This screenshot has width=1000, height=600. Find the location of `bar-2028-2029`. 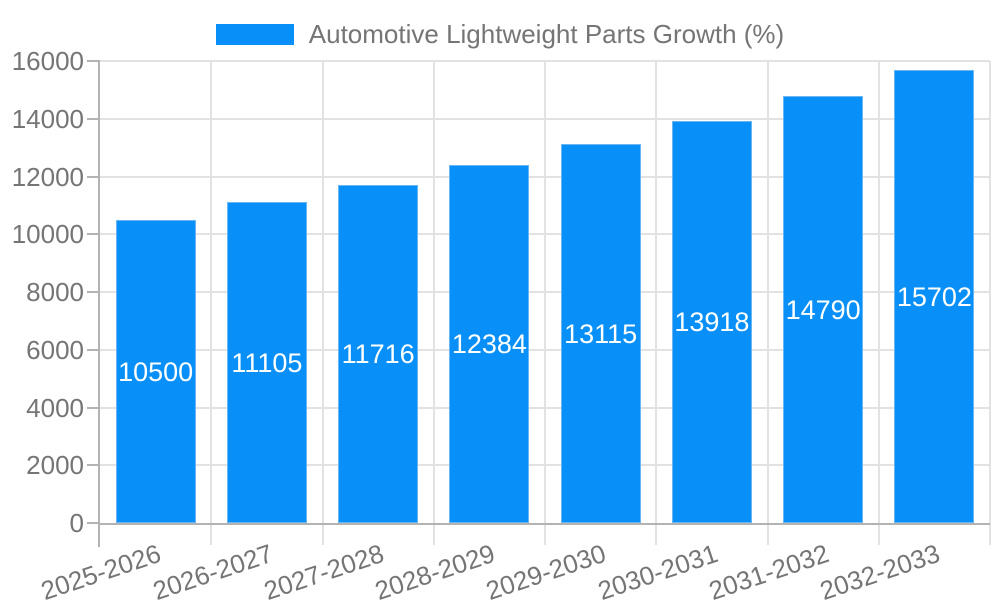

bar-2028-2029 is located at coordinates (489, 344).